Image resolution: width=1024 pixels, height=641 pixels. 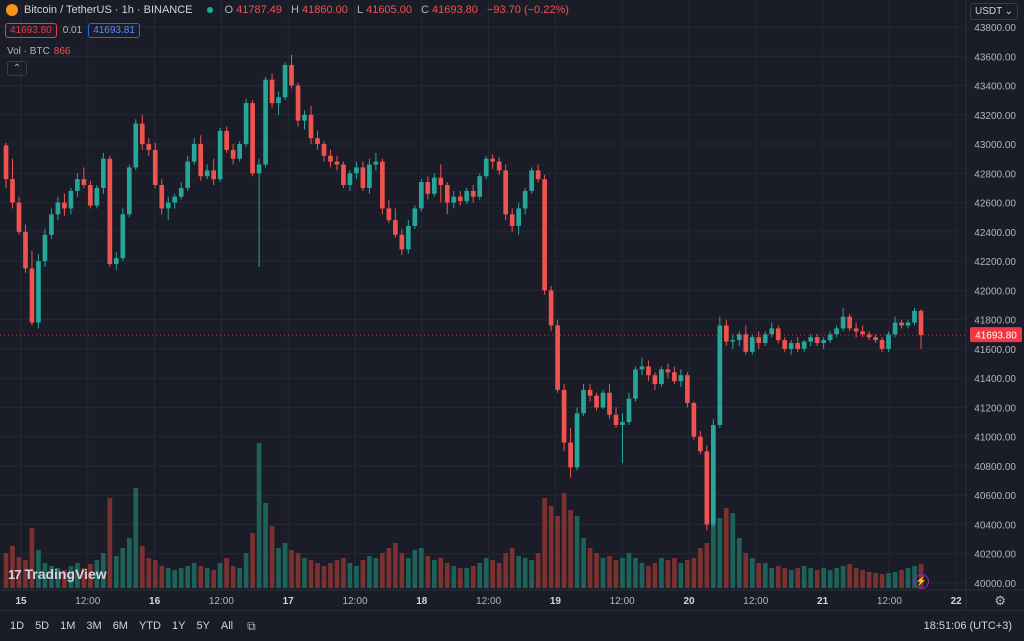 What do you see at coordinates (921, 581) in the screenshot?
I see `alert-icon: ⚡` at bounding box center [921, 581].